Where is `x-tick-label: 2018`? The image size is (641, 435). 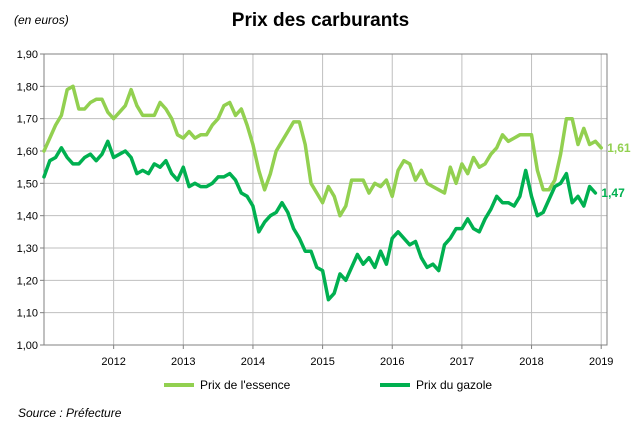
x-tick-label: 2018 is located at coordinates (531, 362).